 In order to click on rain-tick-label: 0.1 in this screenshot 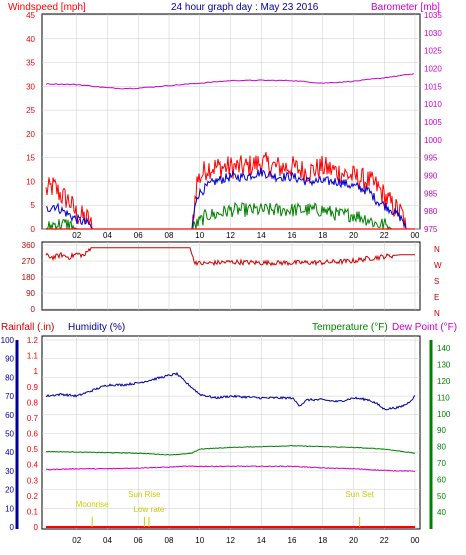, I will do `click(33, 511)`.